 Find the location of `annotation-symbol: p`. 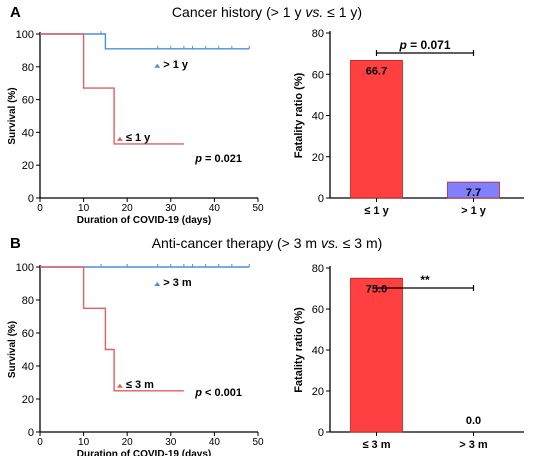

annotation-symbol: p is located at coordinates (402, 45).